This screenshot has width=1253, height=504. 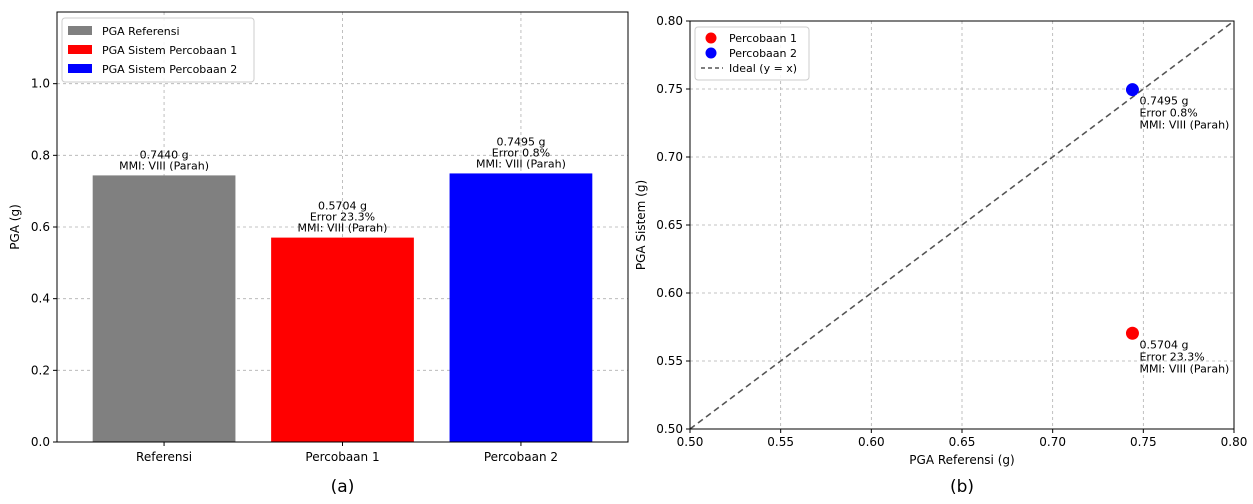 I want to click on legend-label: PGA Sistem Percobaan 1, so click(x=169, y=50).